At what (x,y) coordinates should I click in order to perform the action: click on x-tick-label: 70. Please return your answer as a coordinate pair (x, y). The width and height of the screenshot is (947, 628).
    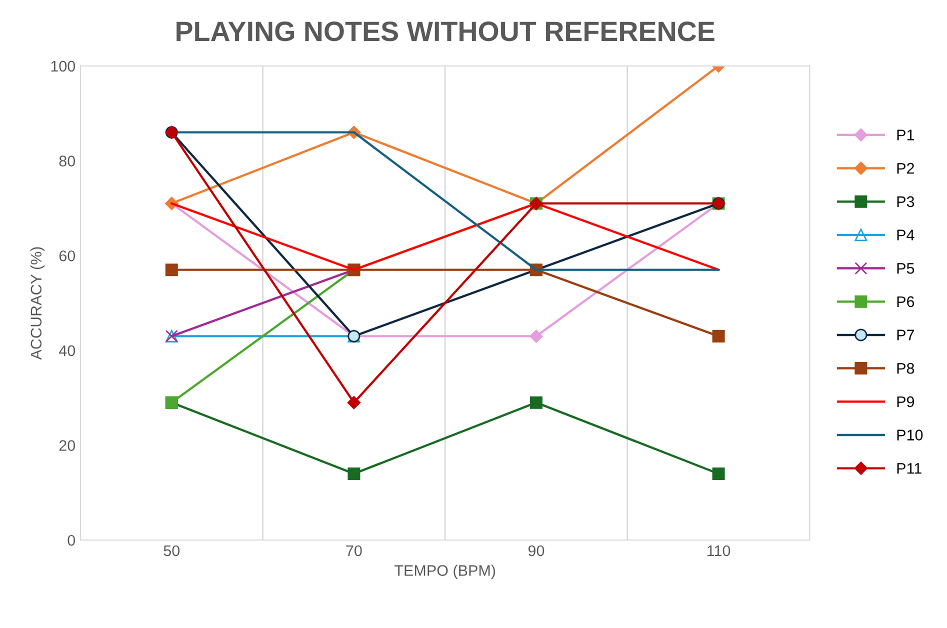
    Looking at the image, I should click on (354, 550).